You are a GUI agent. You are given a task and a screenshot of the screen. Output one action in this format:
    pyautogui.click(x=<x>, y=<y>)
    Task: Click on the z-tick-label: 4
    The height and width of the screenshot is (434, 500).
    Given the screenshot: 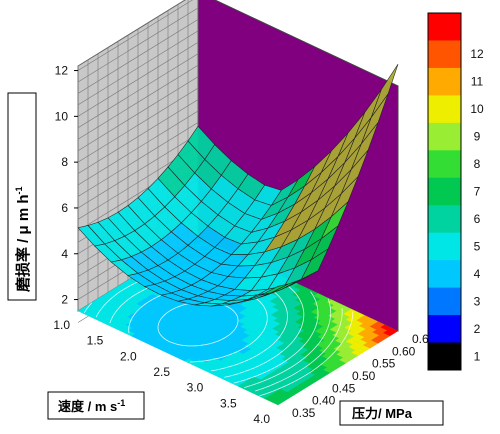 What is the action you would take?
    pyautogui.click(x=64, y=254)
    